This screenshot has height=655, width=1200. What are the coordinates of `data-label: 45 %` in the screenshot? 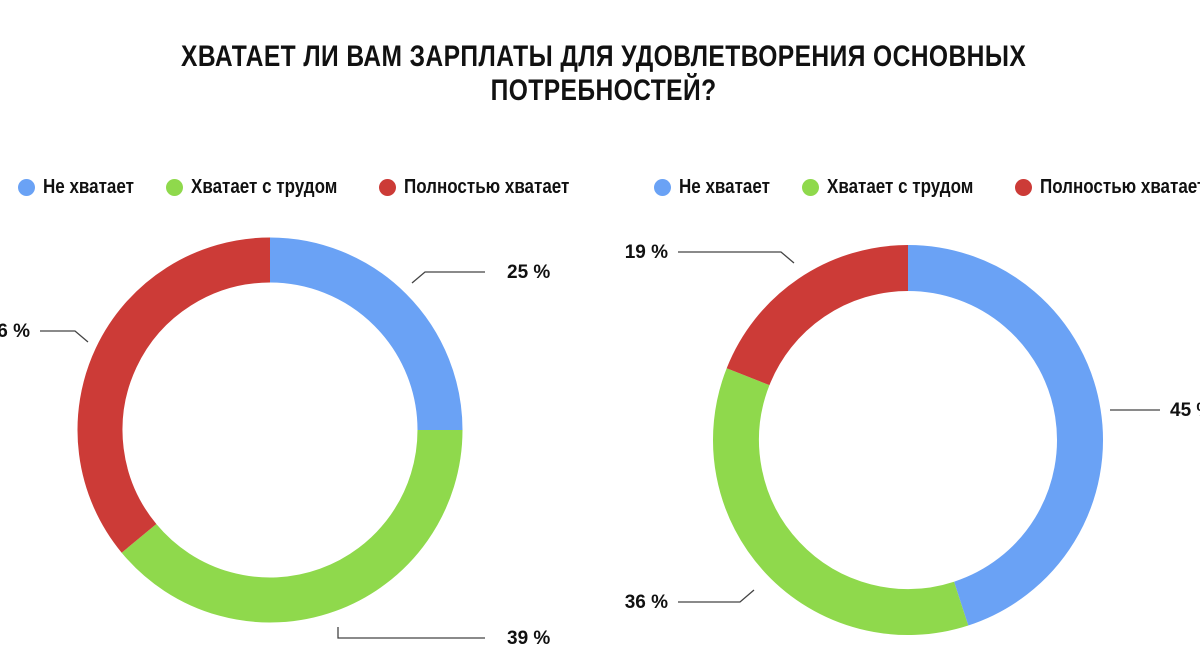 It's located at (1185, 410).